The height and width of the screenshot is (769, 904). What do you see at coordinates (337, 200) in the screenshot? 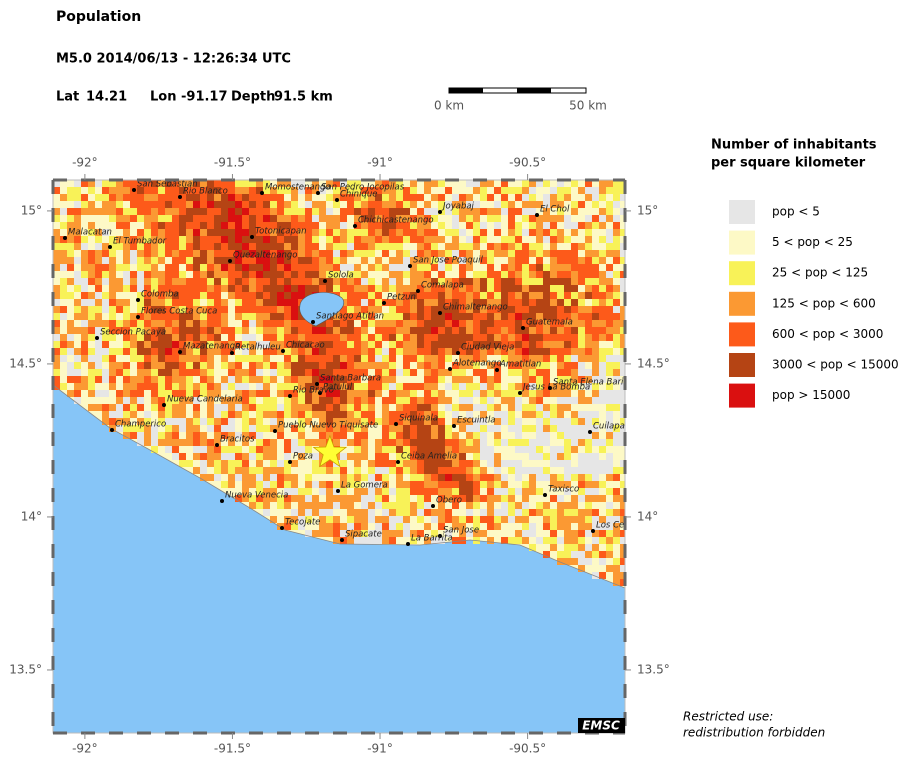
I see `city-dot` at bounding box center [337, 200].